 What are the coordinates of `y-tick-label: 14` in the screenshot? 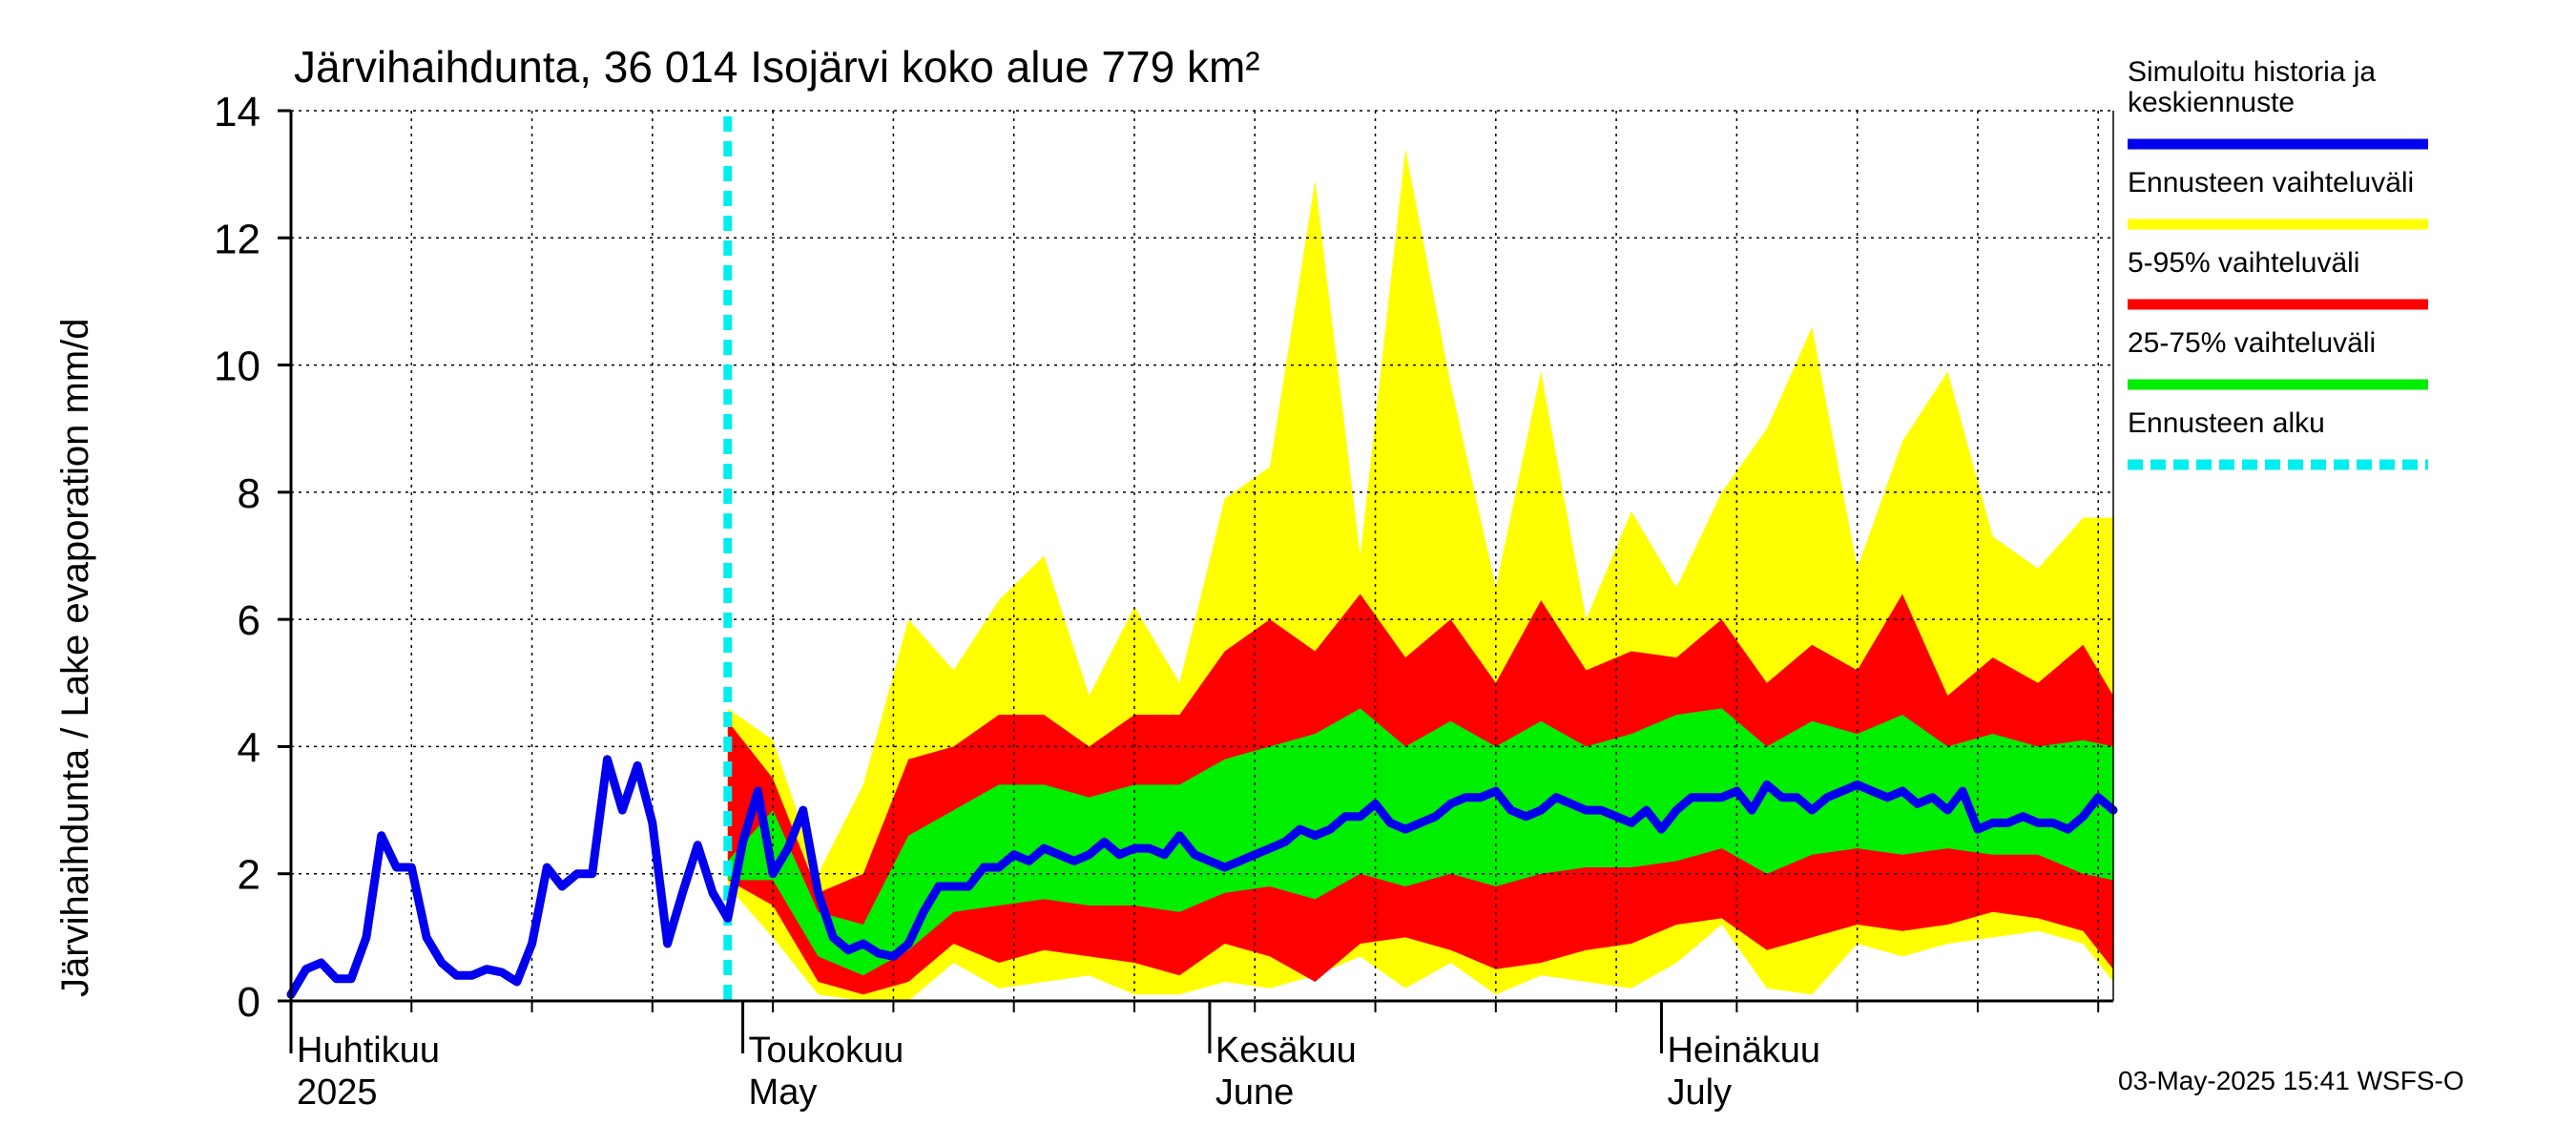 It's located at (237, 112).